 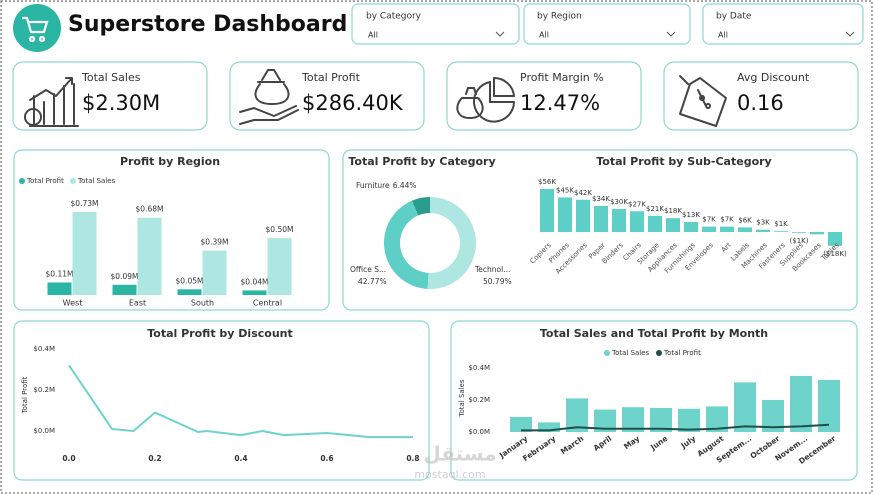 What do you see at coordinates (111, 77) in the screenshot?
I see `kpi-label: Total Sales` at bounding box center [111, 77].